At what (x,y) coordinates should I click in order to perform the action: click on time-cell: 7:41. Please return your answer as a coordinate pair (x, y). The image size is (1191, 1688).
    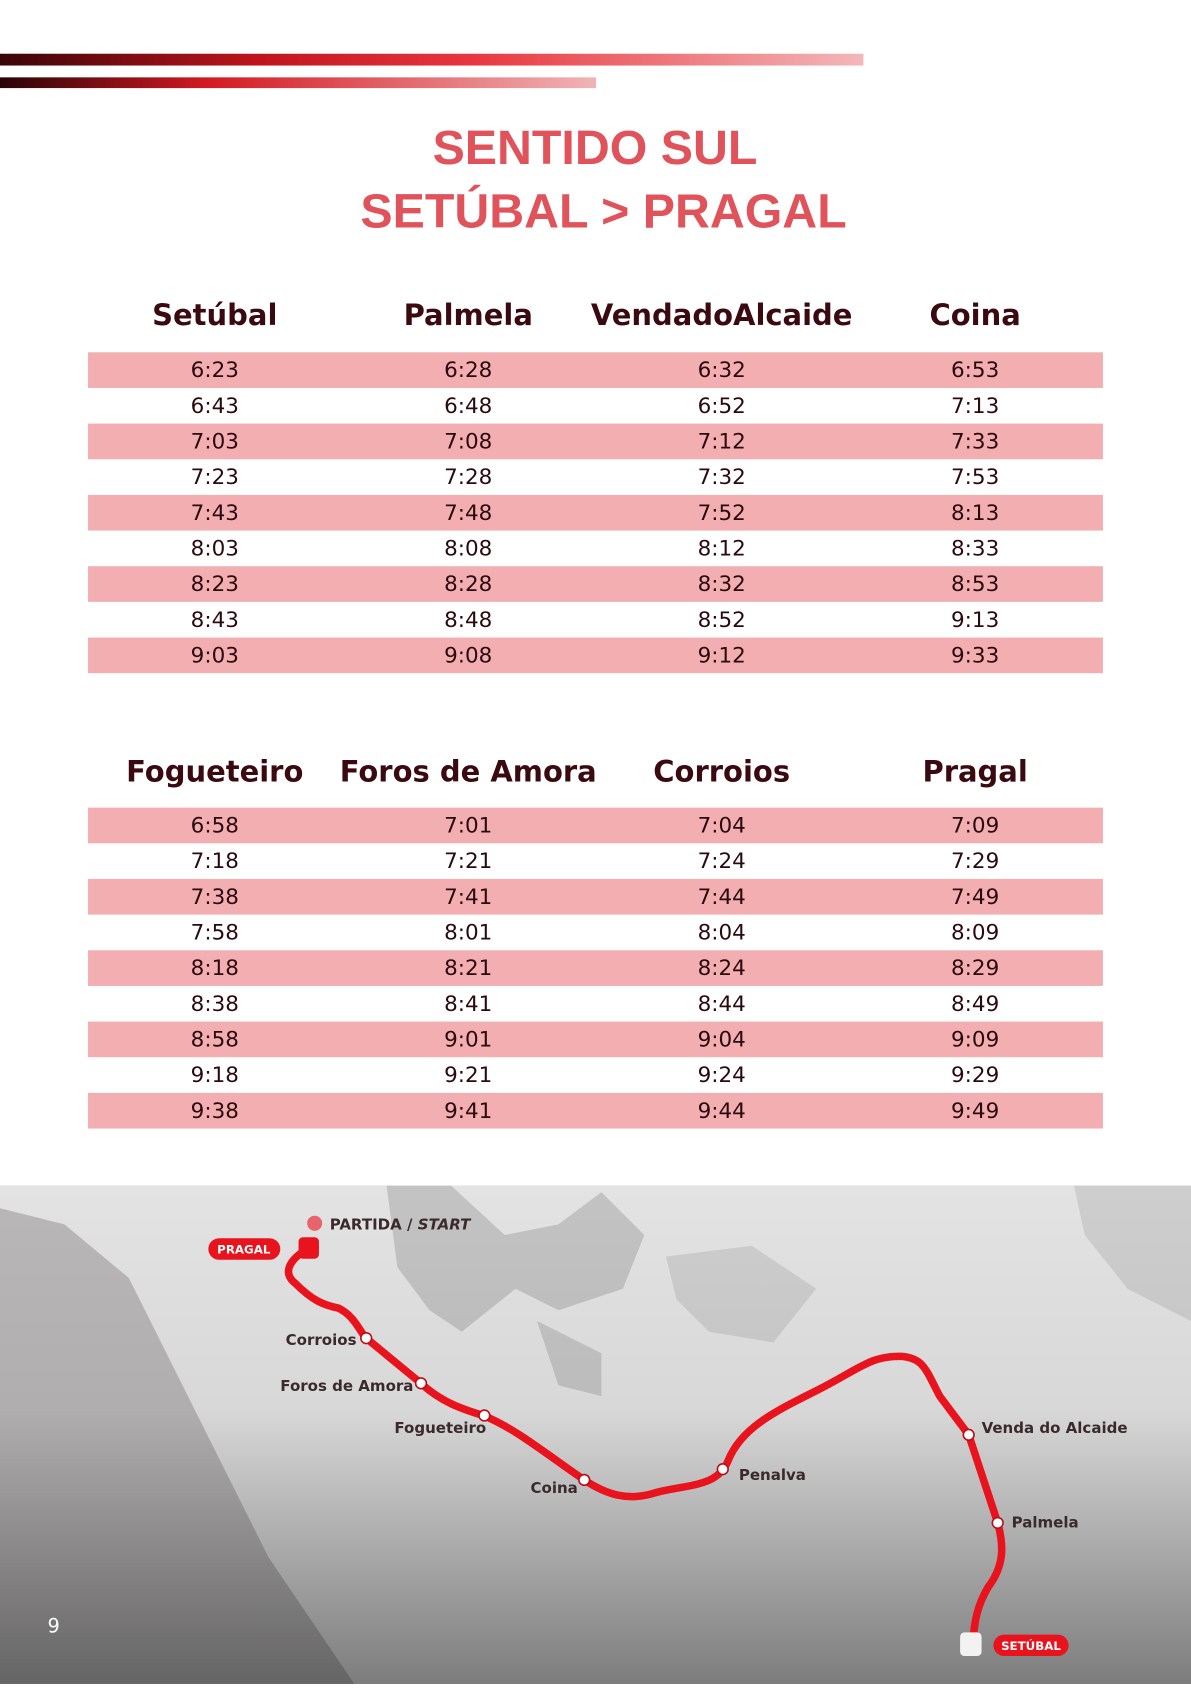
    Looking at the image, I should click on (468, 897).